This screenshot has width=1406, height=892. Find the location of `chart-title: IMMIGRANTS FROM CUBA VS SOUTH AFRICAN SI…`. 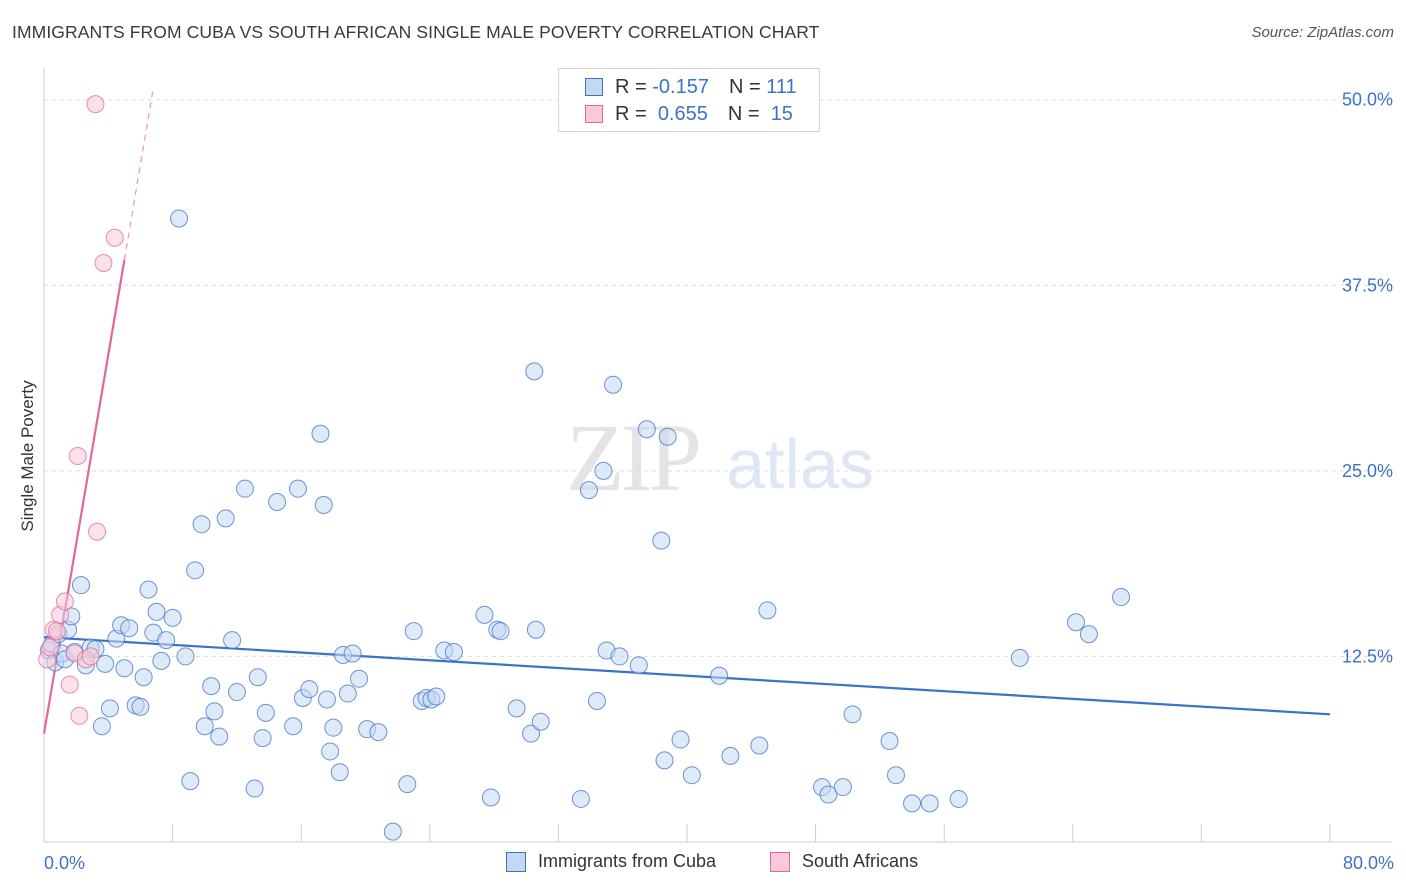

chart-title: IMMIGRANTS FROM CUBA VS SOUTH AFRICAN SI… is located at coordinates (416, 32).